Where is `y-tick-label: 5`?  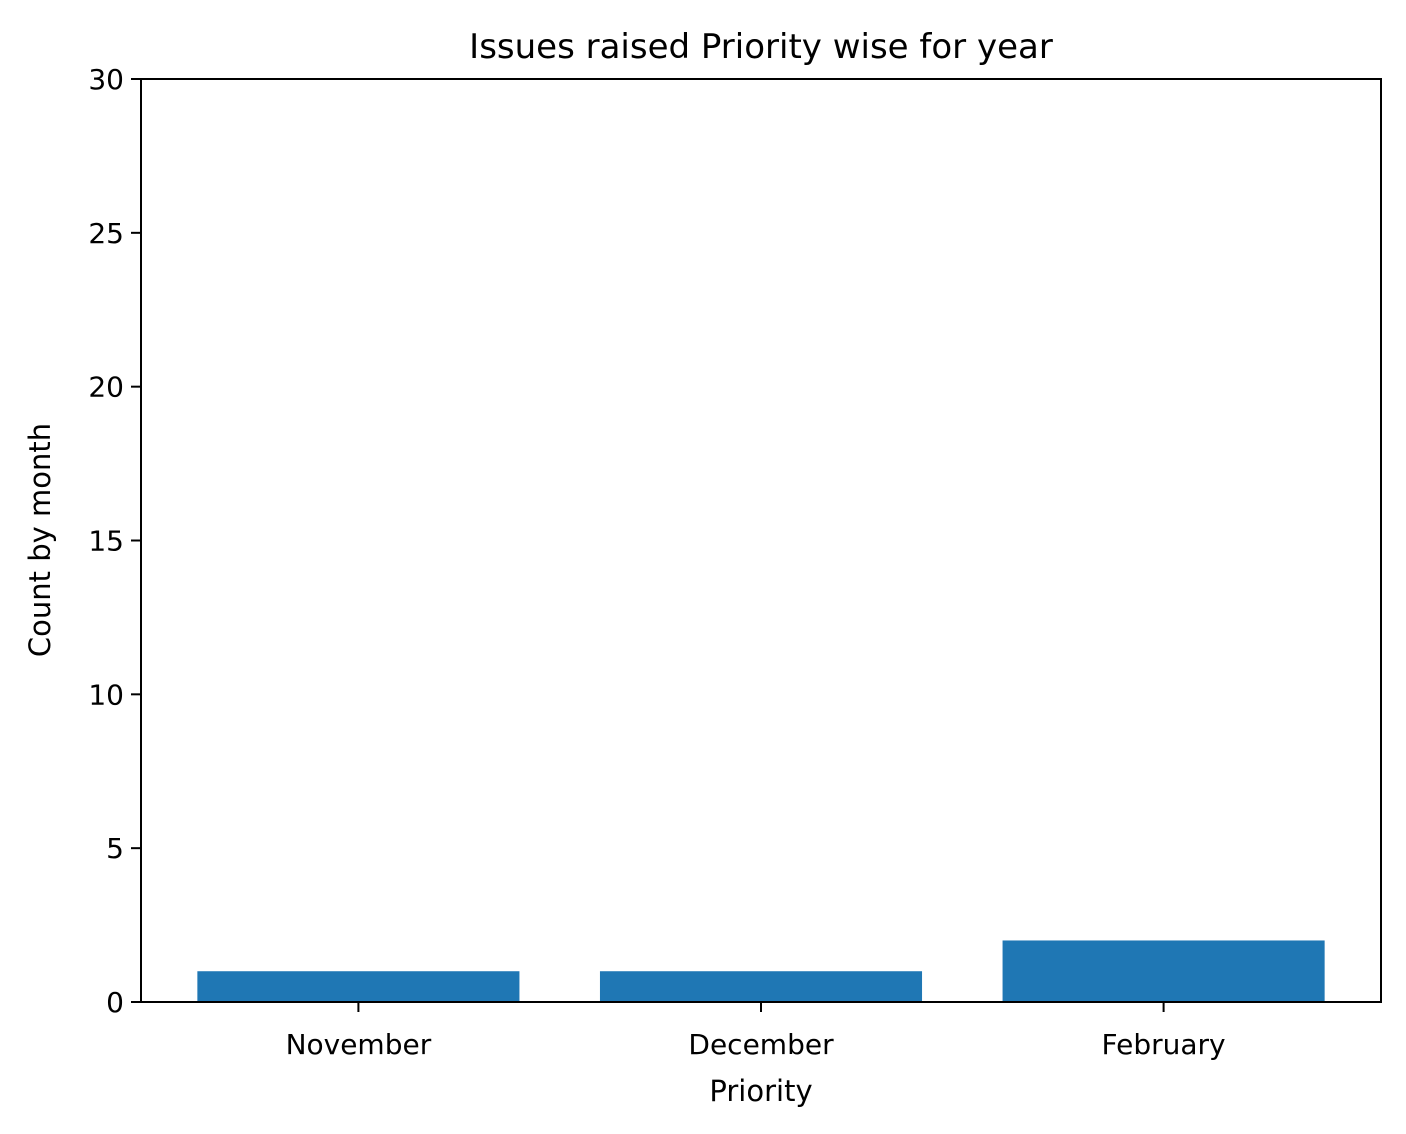 y-tick-label: 5 is located at coordinates (115, 848).